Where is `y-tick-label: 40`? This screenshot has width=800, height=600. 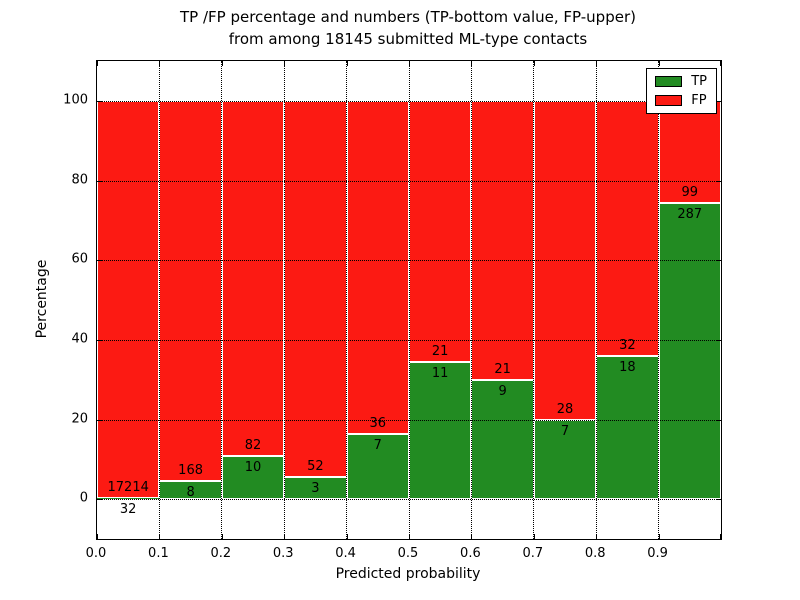
y-tick-label: 40 is located at coordinates (79, 339).